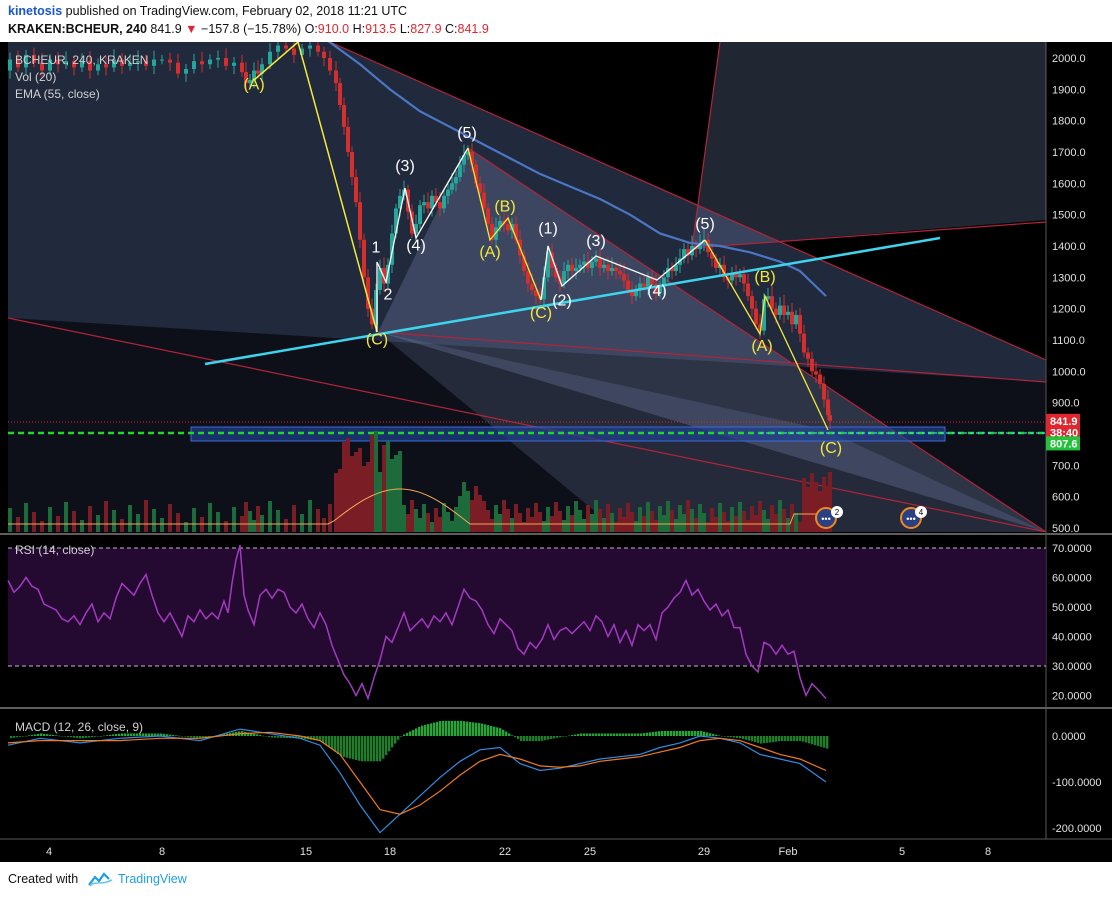  What do you see at coordinates (518, 852) in the screenshot?
I see `time-axis: 4 8 15 18 22 25 29 Feb 5 8` at bounding box center [518, 852].